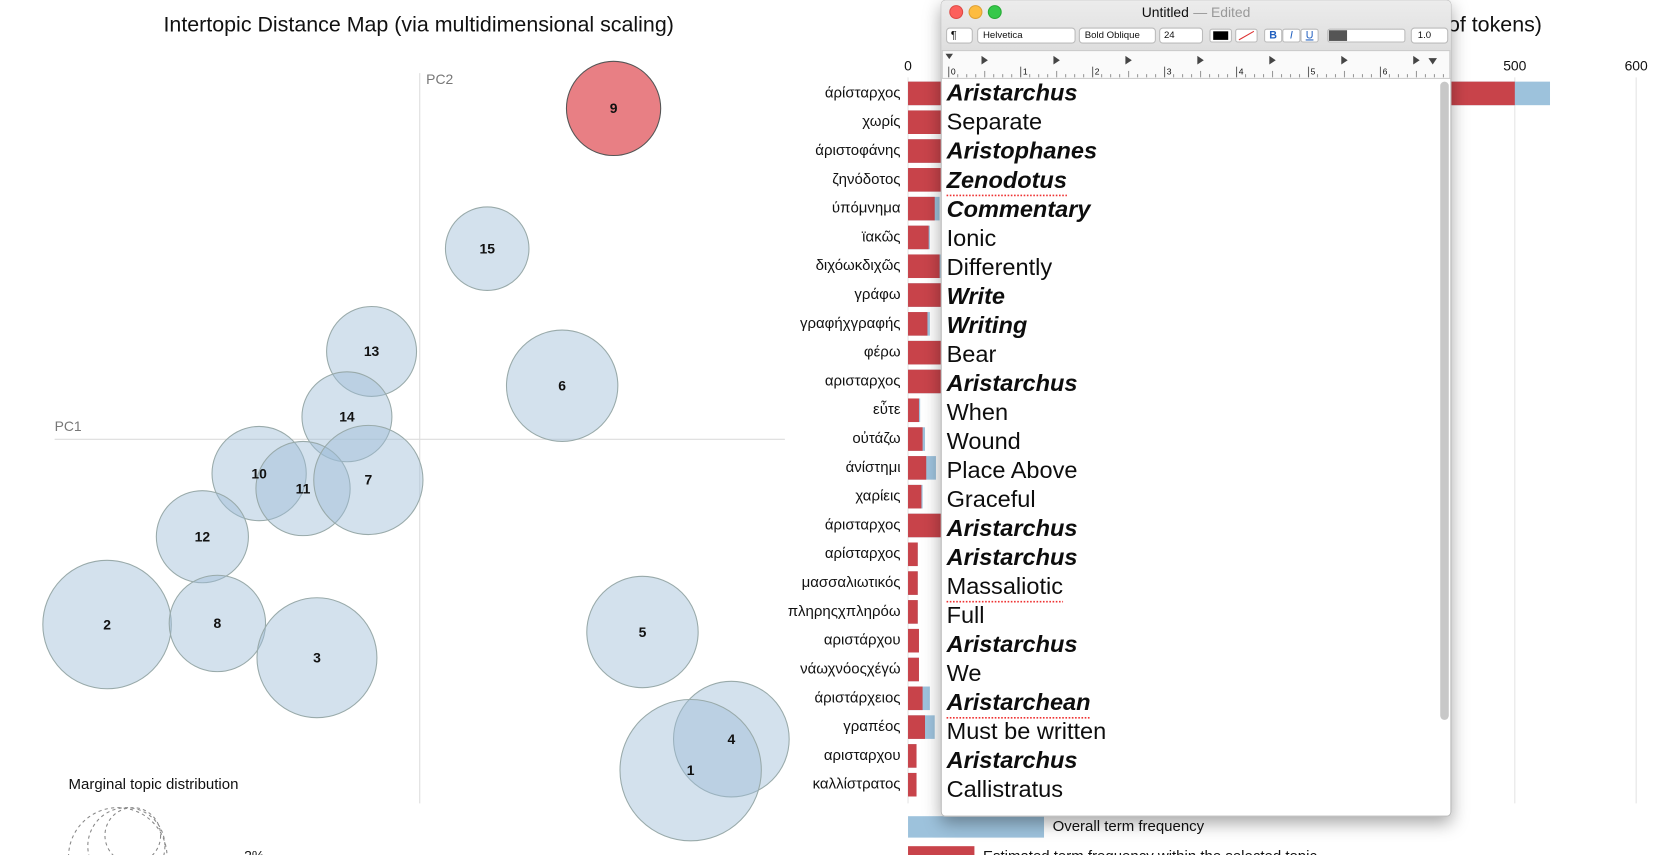 This screenshot has height=855, width=1679. I want to click on size-select, so click(1181, 35).